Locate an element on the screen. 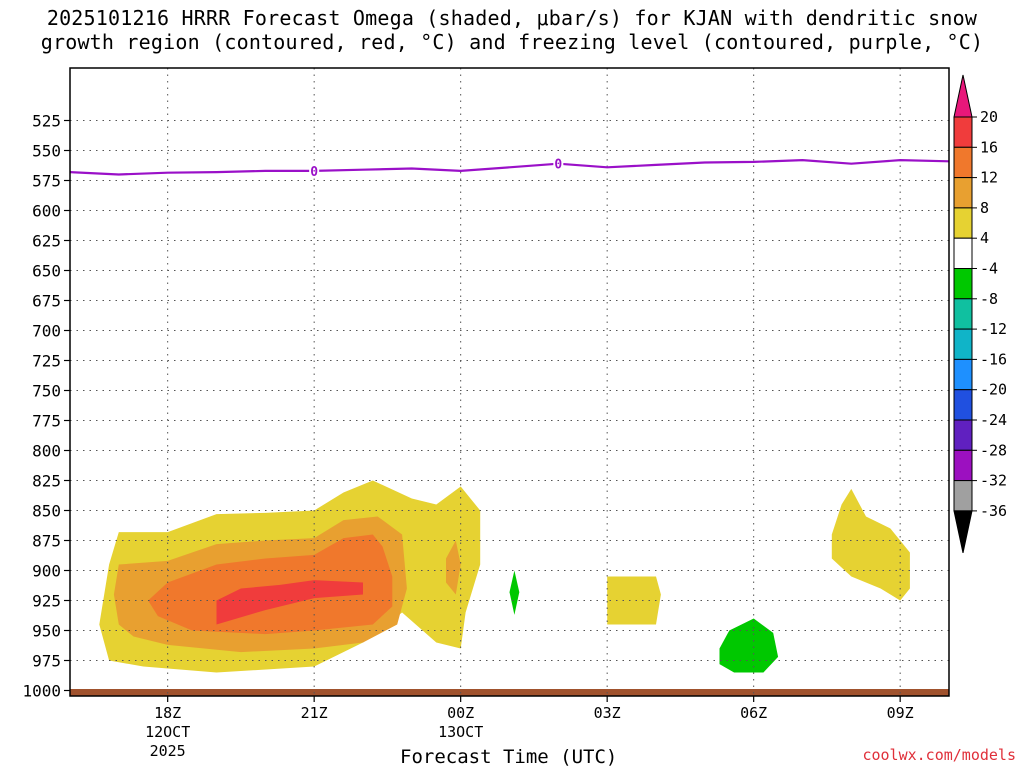 This screenshot has width=1024, height=768. colorbar-label-0: 20 is located at coordinates (989, 117).